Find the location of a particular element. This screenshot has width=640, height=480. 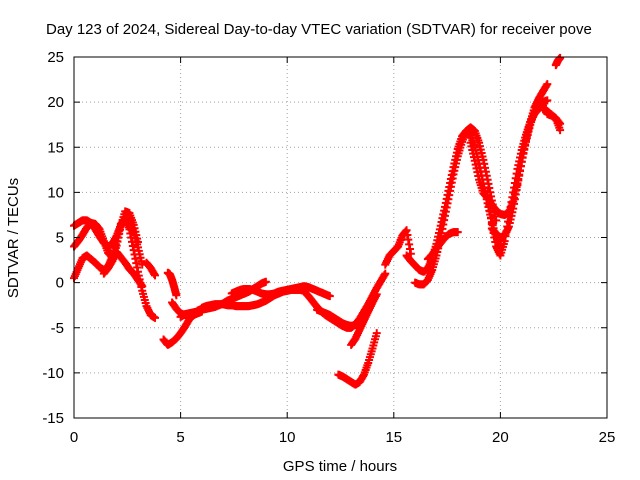

y-tick-label: 5 is located at coordinates (60, 238).